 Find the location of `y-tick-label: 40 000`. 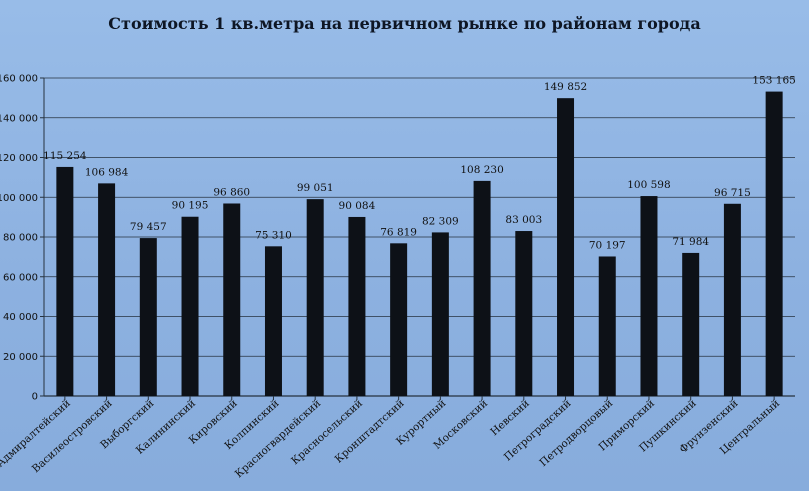

y-tick-label: 40 000 is located at coordinates (20, 317).